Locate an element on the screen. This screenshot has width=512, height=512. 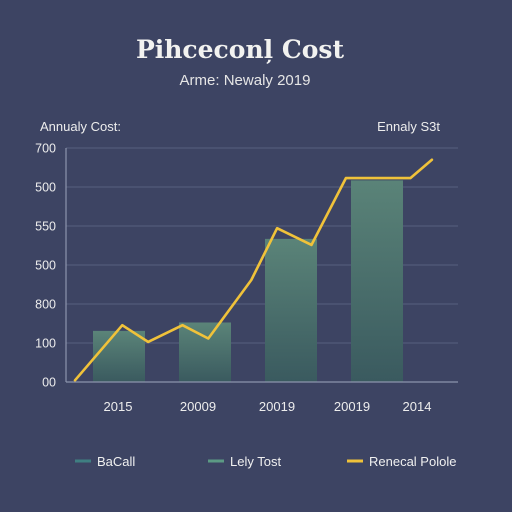
legend-label: Renecal Polole is located at coordinates (412, 461).